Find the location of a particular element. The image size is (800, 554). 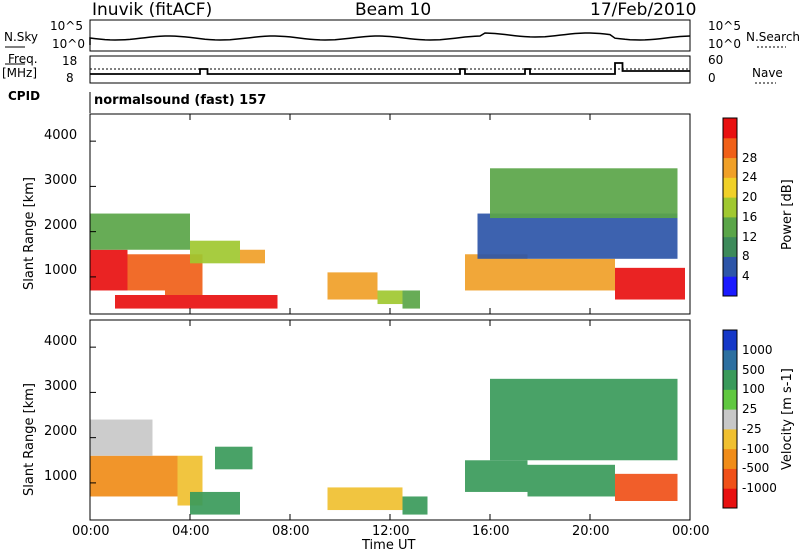

velocity-colorbar-tick-3: 25 is located at coordinates (750, 409).